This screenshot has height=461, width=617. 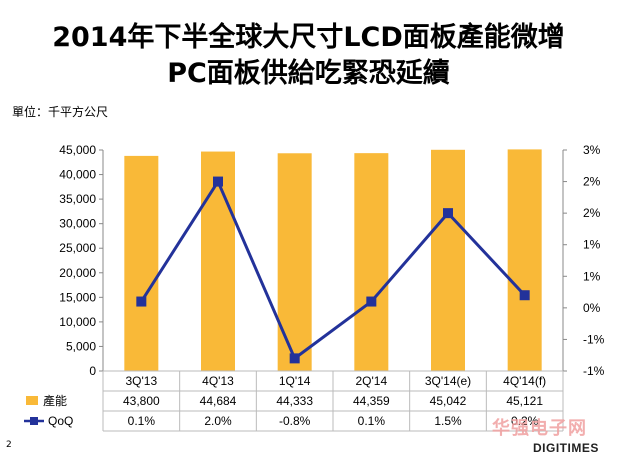 What do you see at coordinates (448, 381) in the screenshot?
I see `category-label: 3Q'14(e)` at bounding box center [448, 381].